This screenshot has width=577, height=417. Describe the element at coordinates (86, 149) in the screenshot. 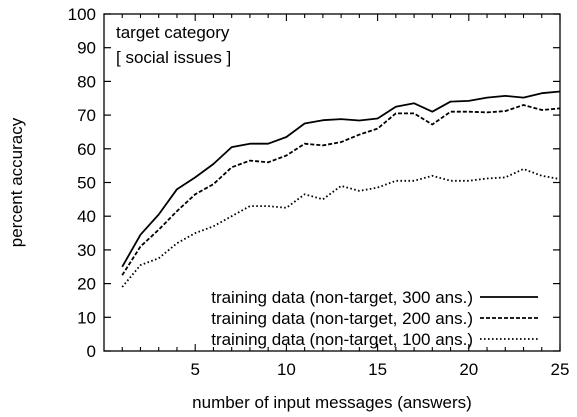

I see `y-tick-label-60: 60` at that location.